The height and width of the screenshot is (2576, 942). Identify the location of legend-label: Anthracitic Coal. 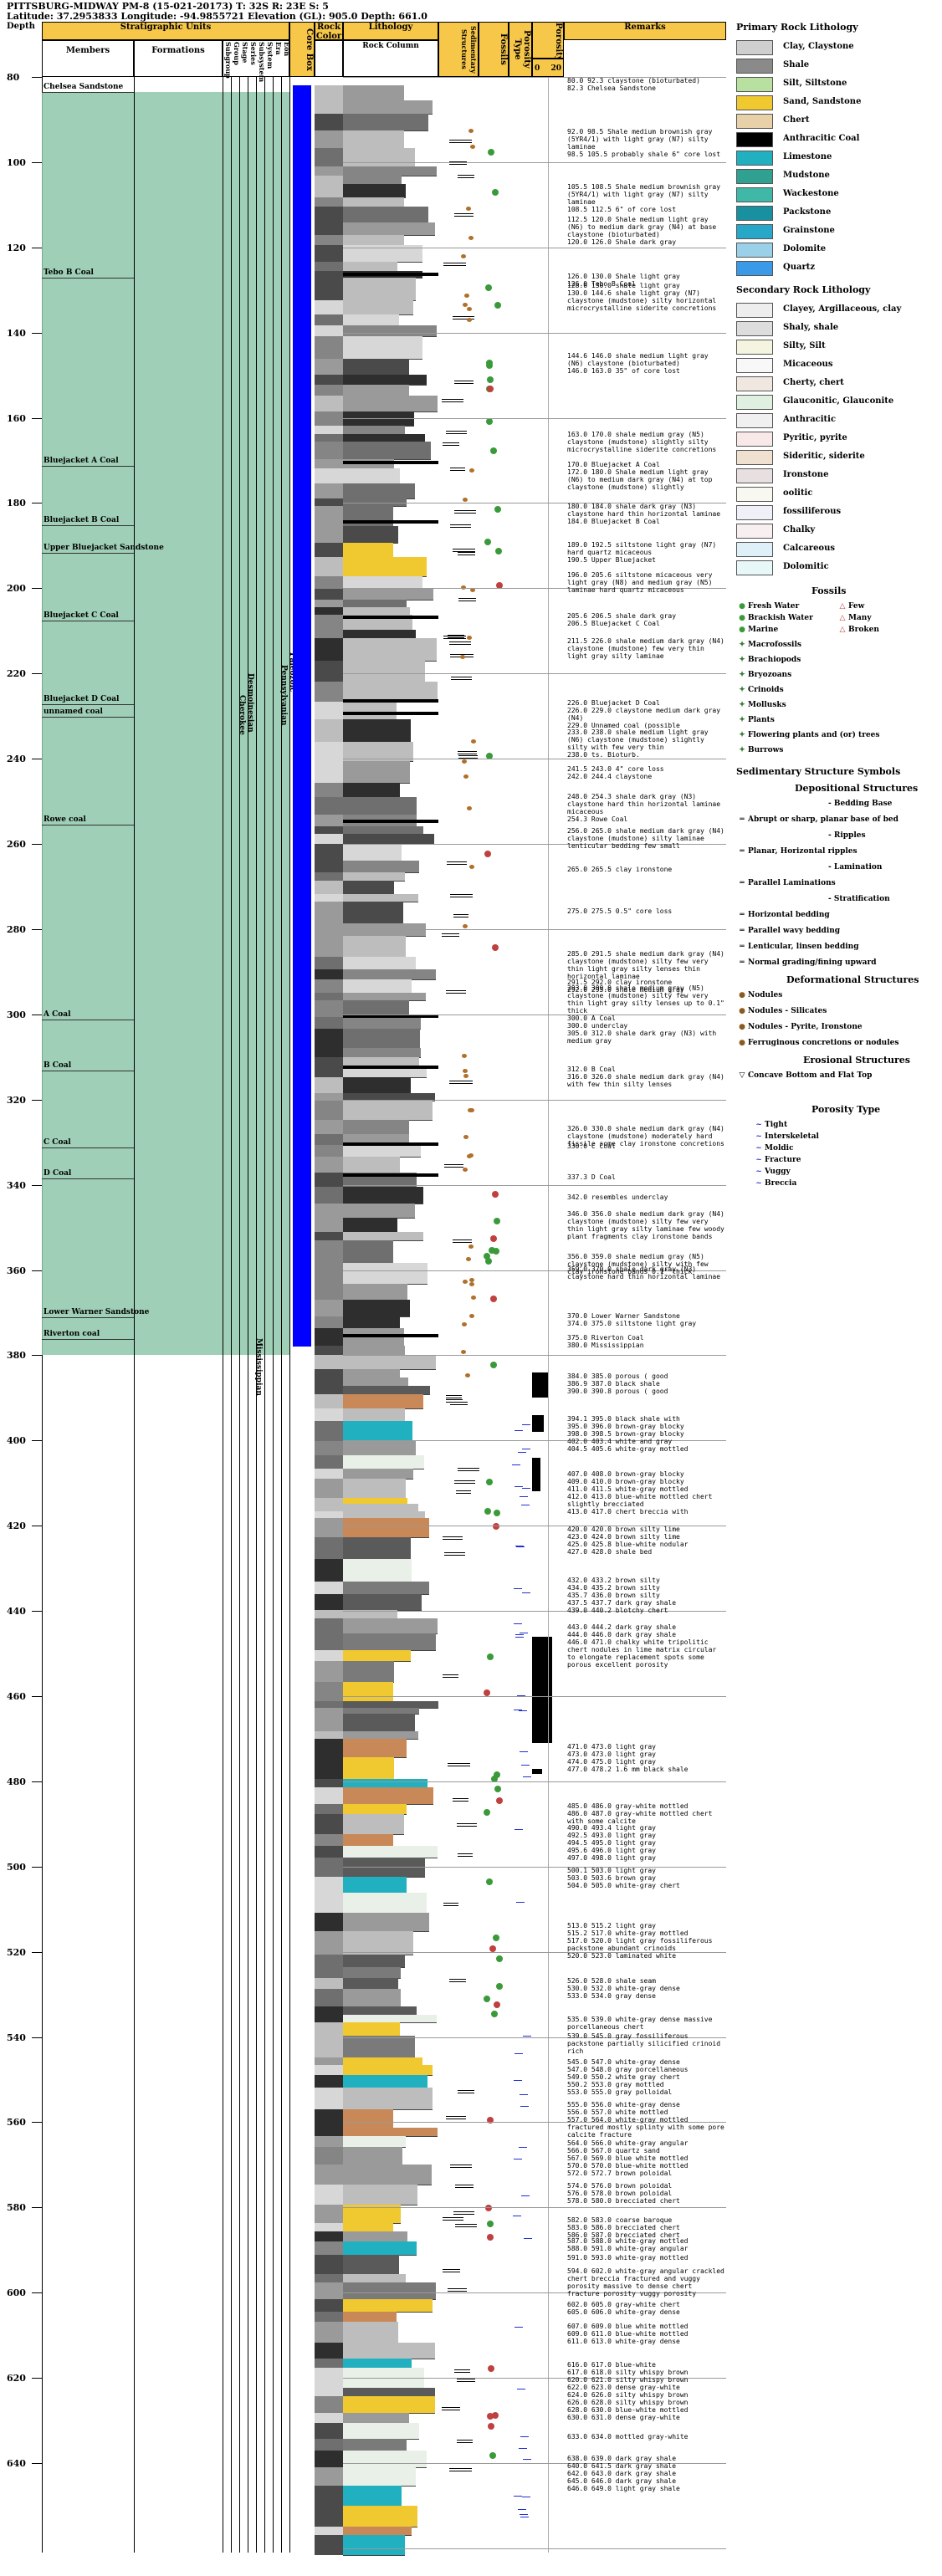
(821, 138).